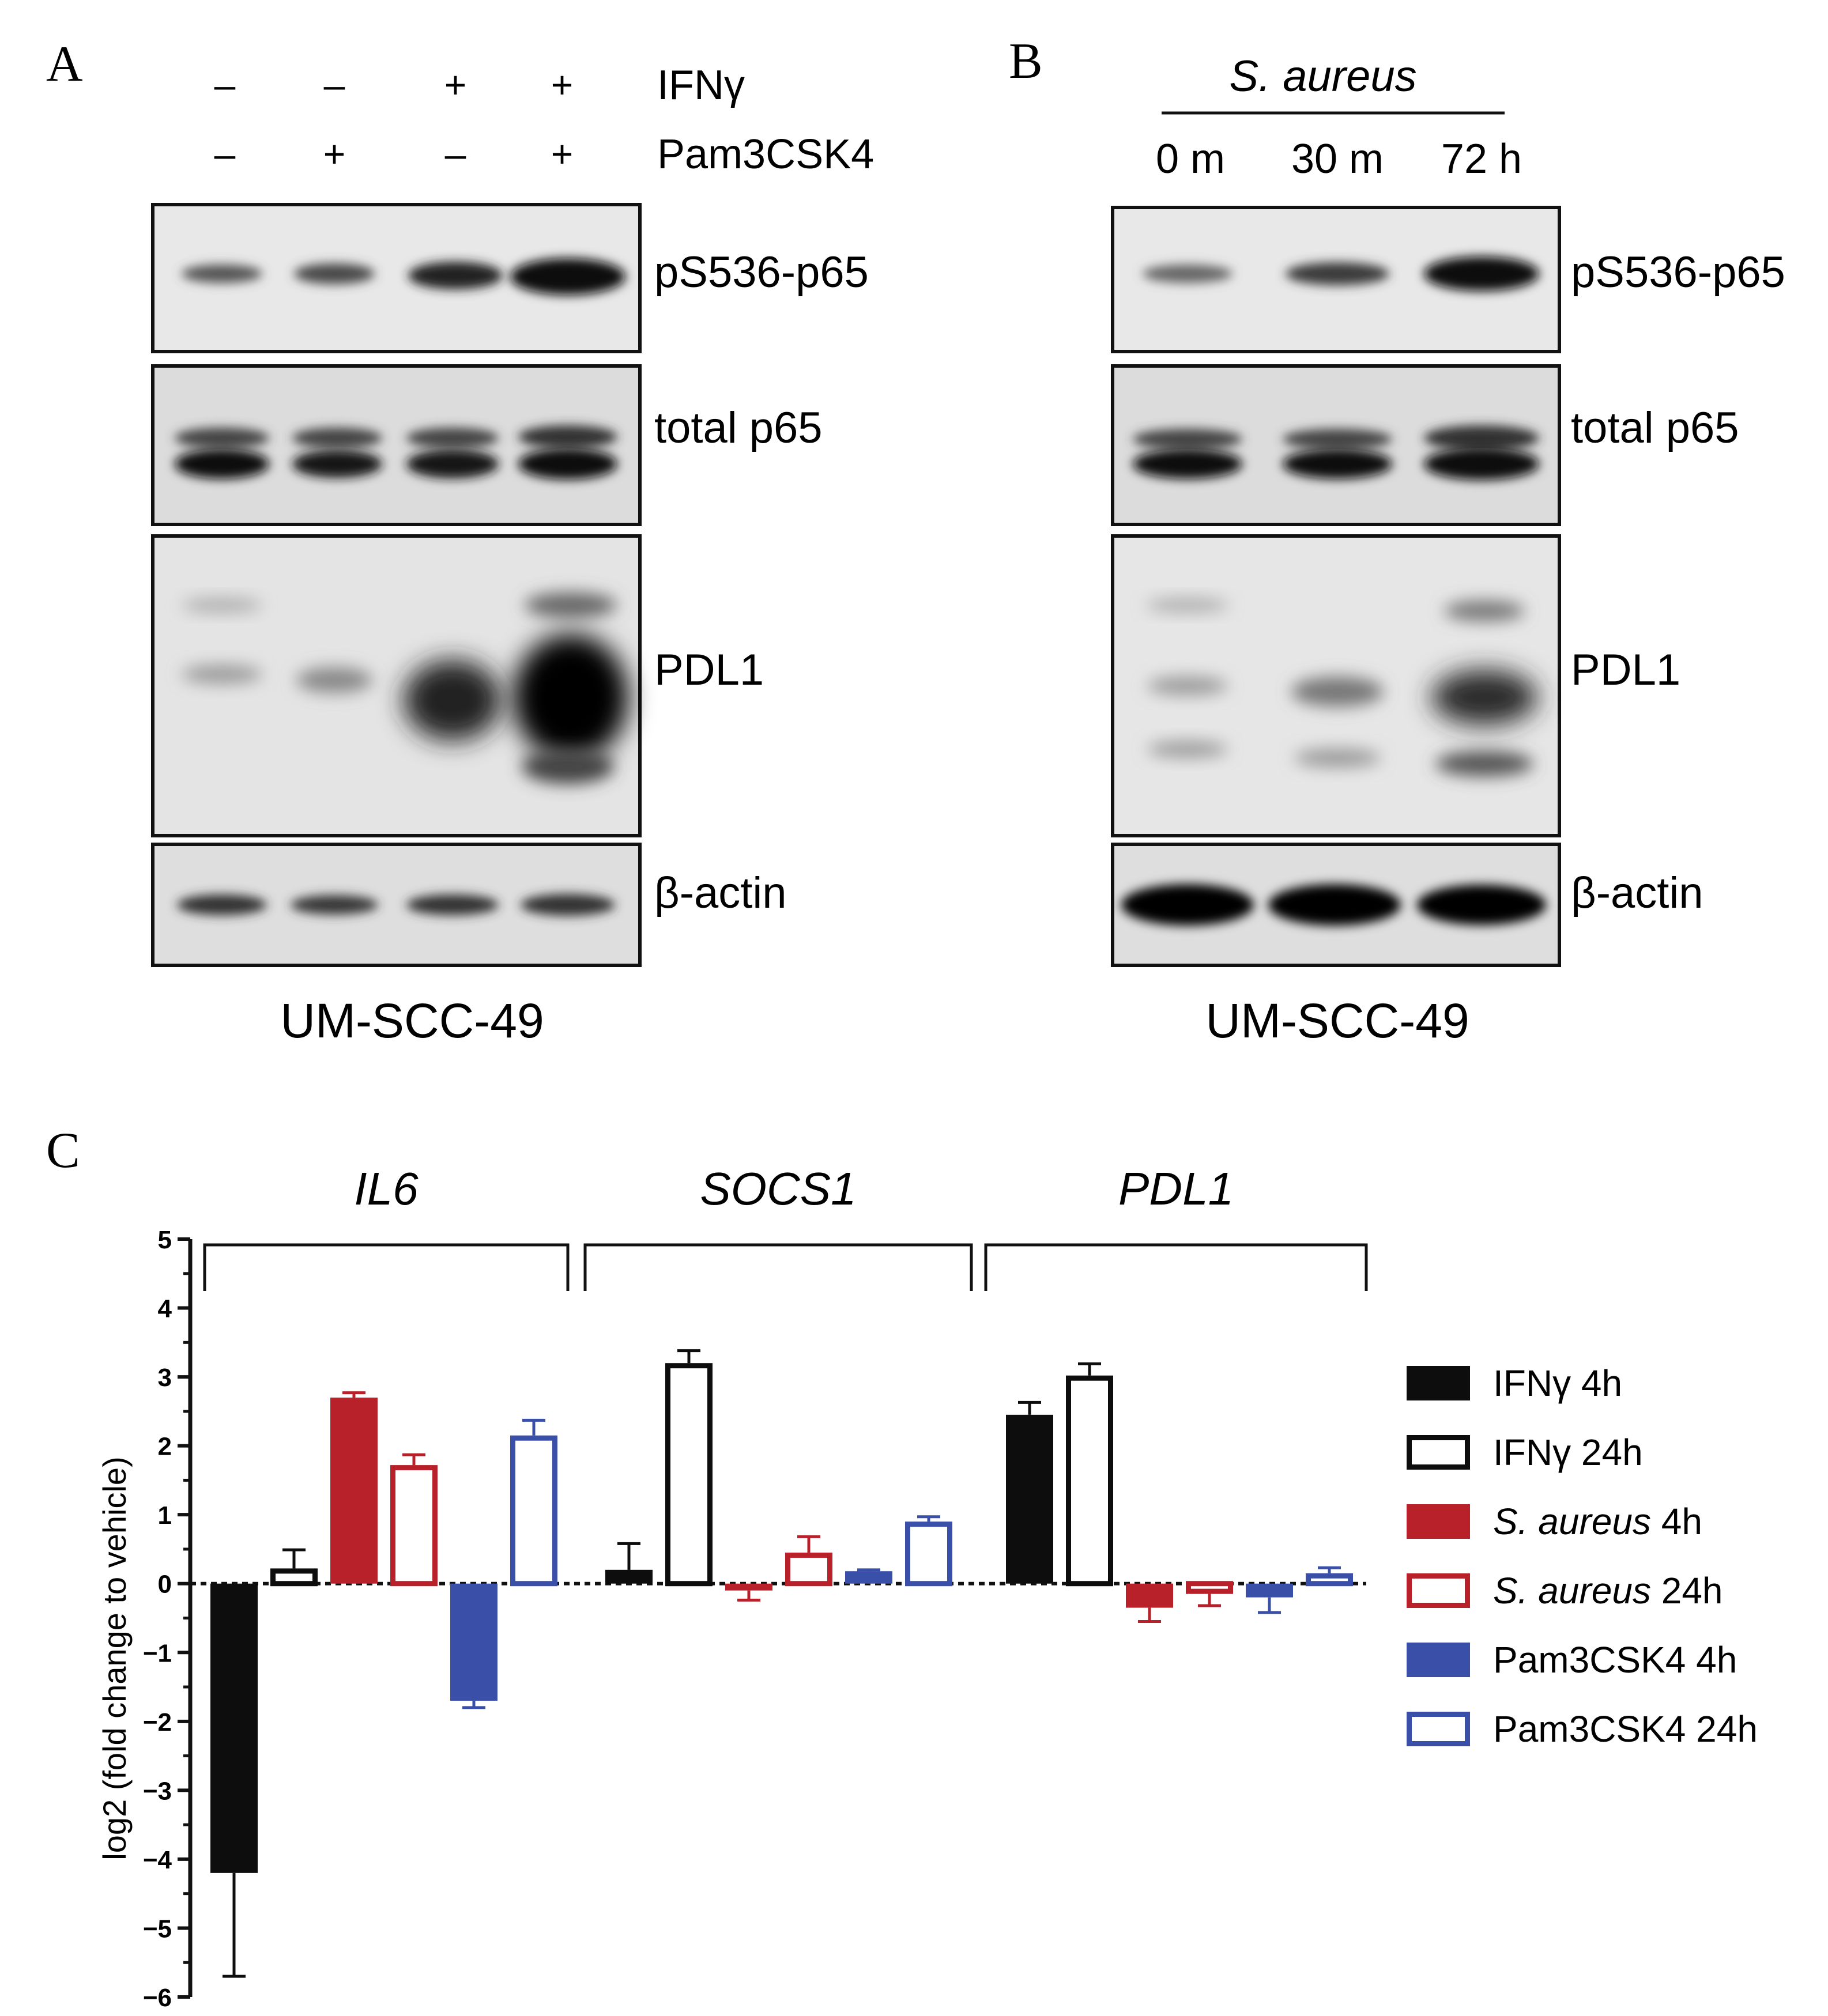 This screenshot has height=2016, width=1828. I want to click on legend-label: S. aureus 24h, so click(1608, 1591).